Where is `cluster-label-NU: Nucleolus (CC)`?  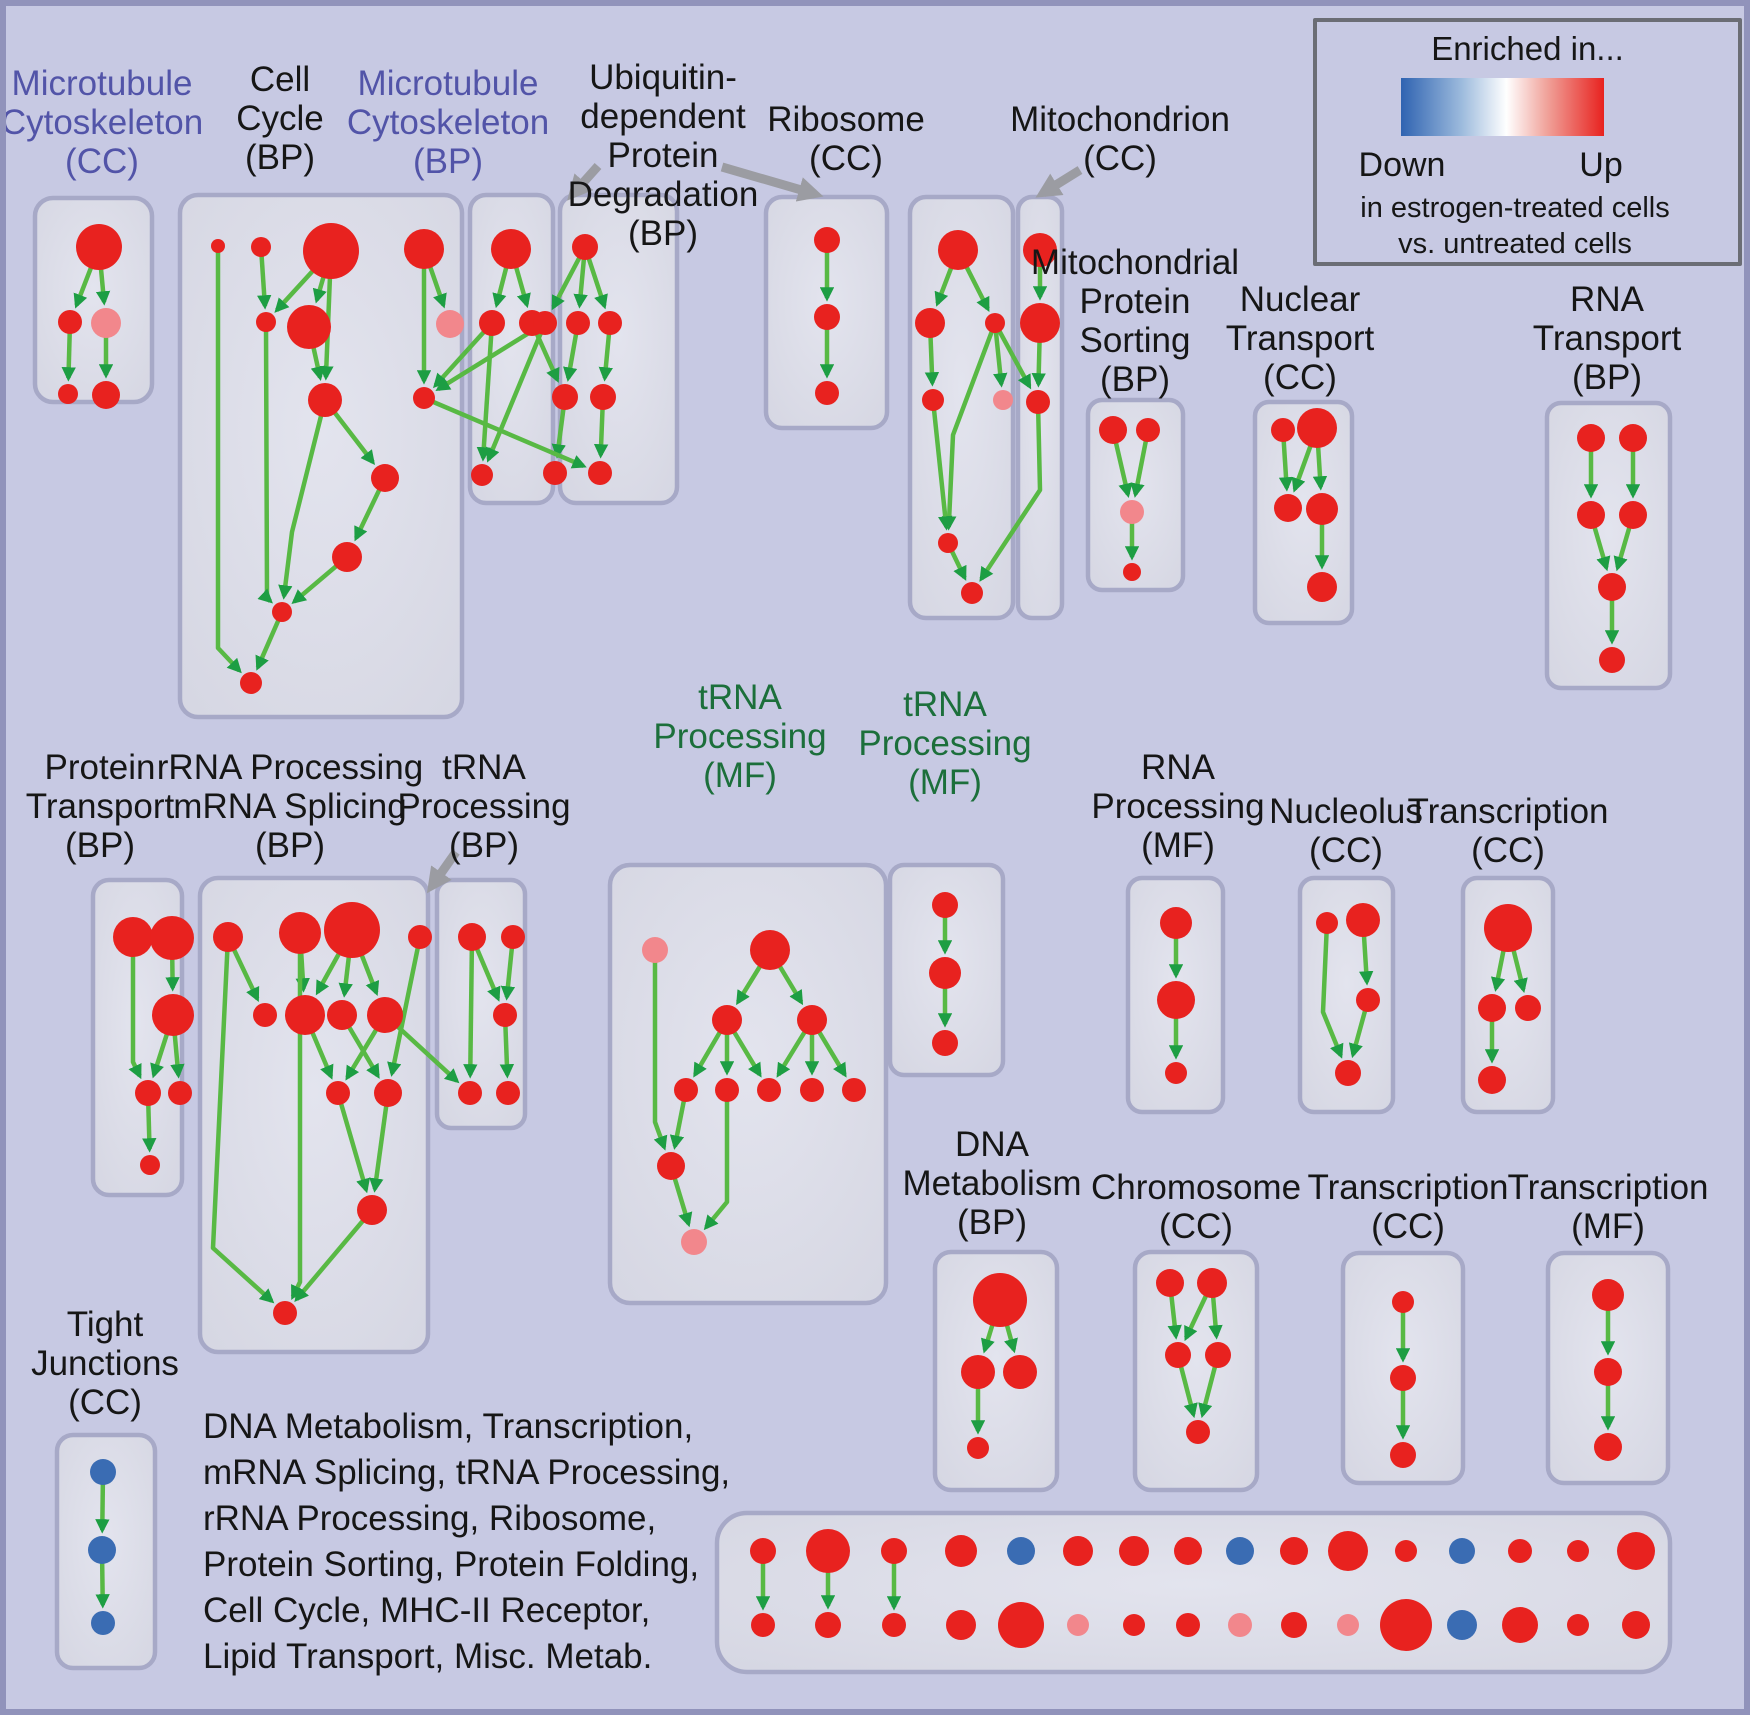 cluster-label-NU: Nucleolus (CC) is located at coordinates (1346, 831).